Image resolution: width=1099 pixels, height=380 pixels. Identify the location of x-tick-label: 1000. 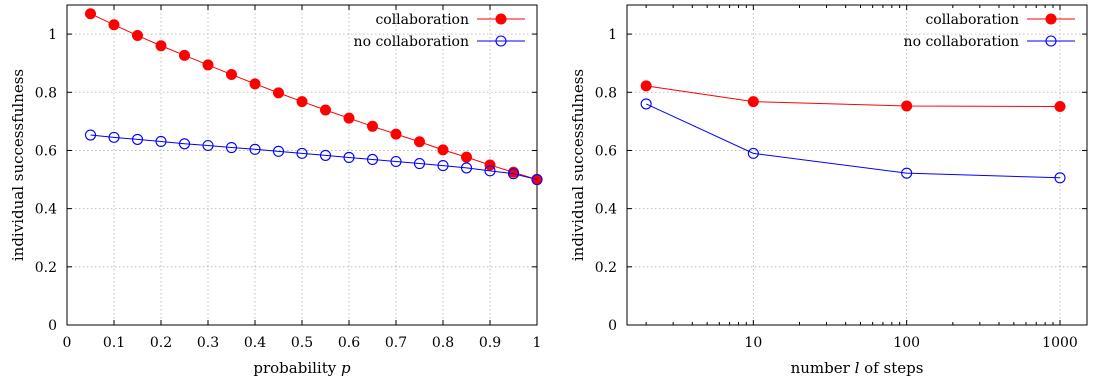
(1060, 343).